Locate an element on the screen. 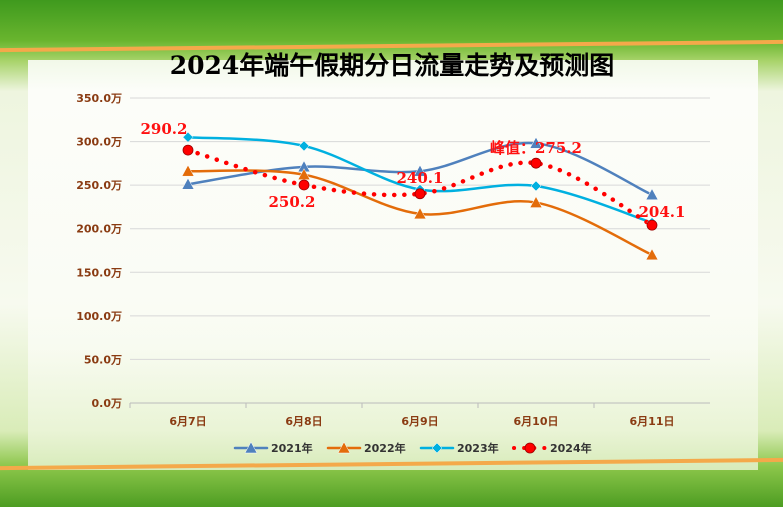 This screenshot has height=507, width=783. legend-label: 2021年 is located at coordinates (292, 448).